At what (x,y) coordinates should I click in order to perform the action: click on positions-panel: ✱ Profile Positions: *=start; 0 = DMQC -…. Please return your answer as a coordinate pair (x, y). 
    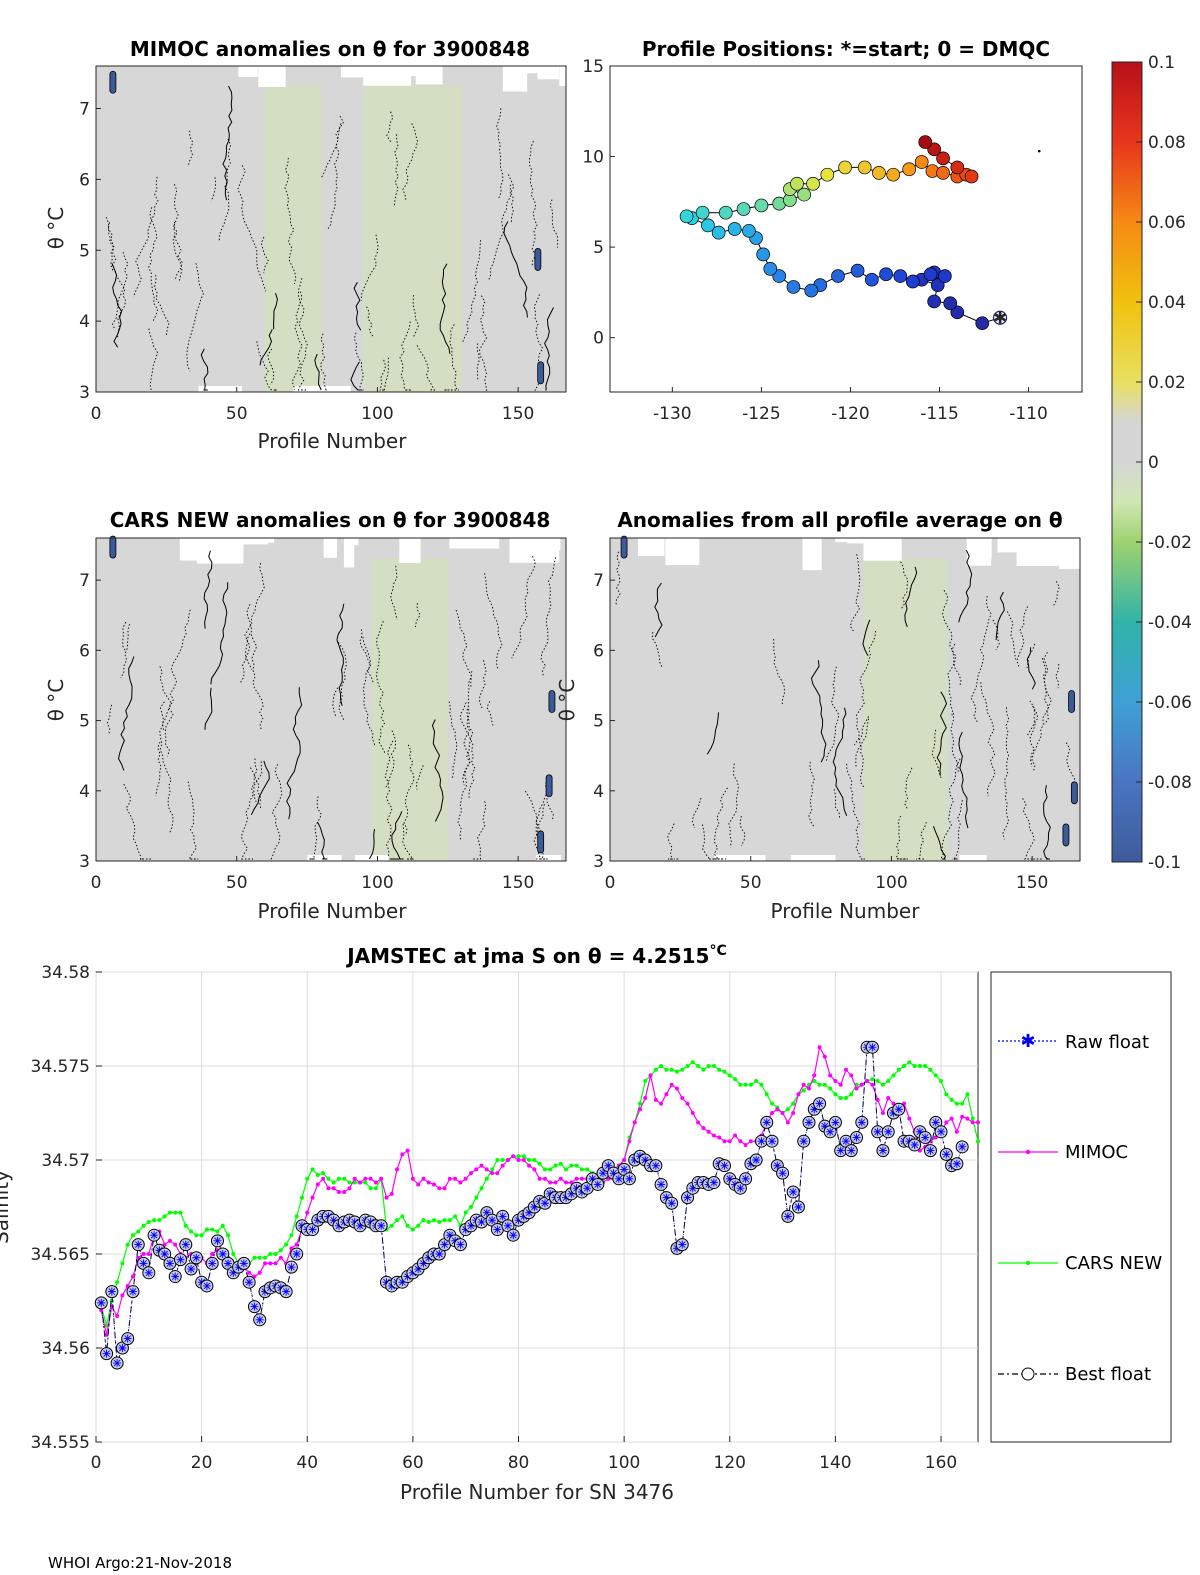
    Looking at the image, I should click on (832, 230).